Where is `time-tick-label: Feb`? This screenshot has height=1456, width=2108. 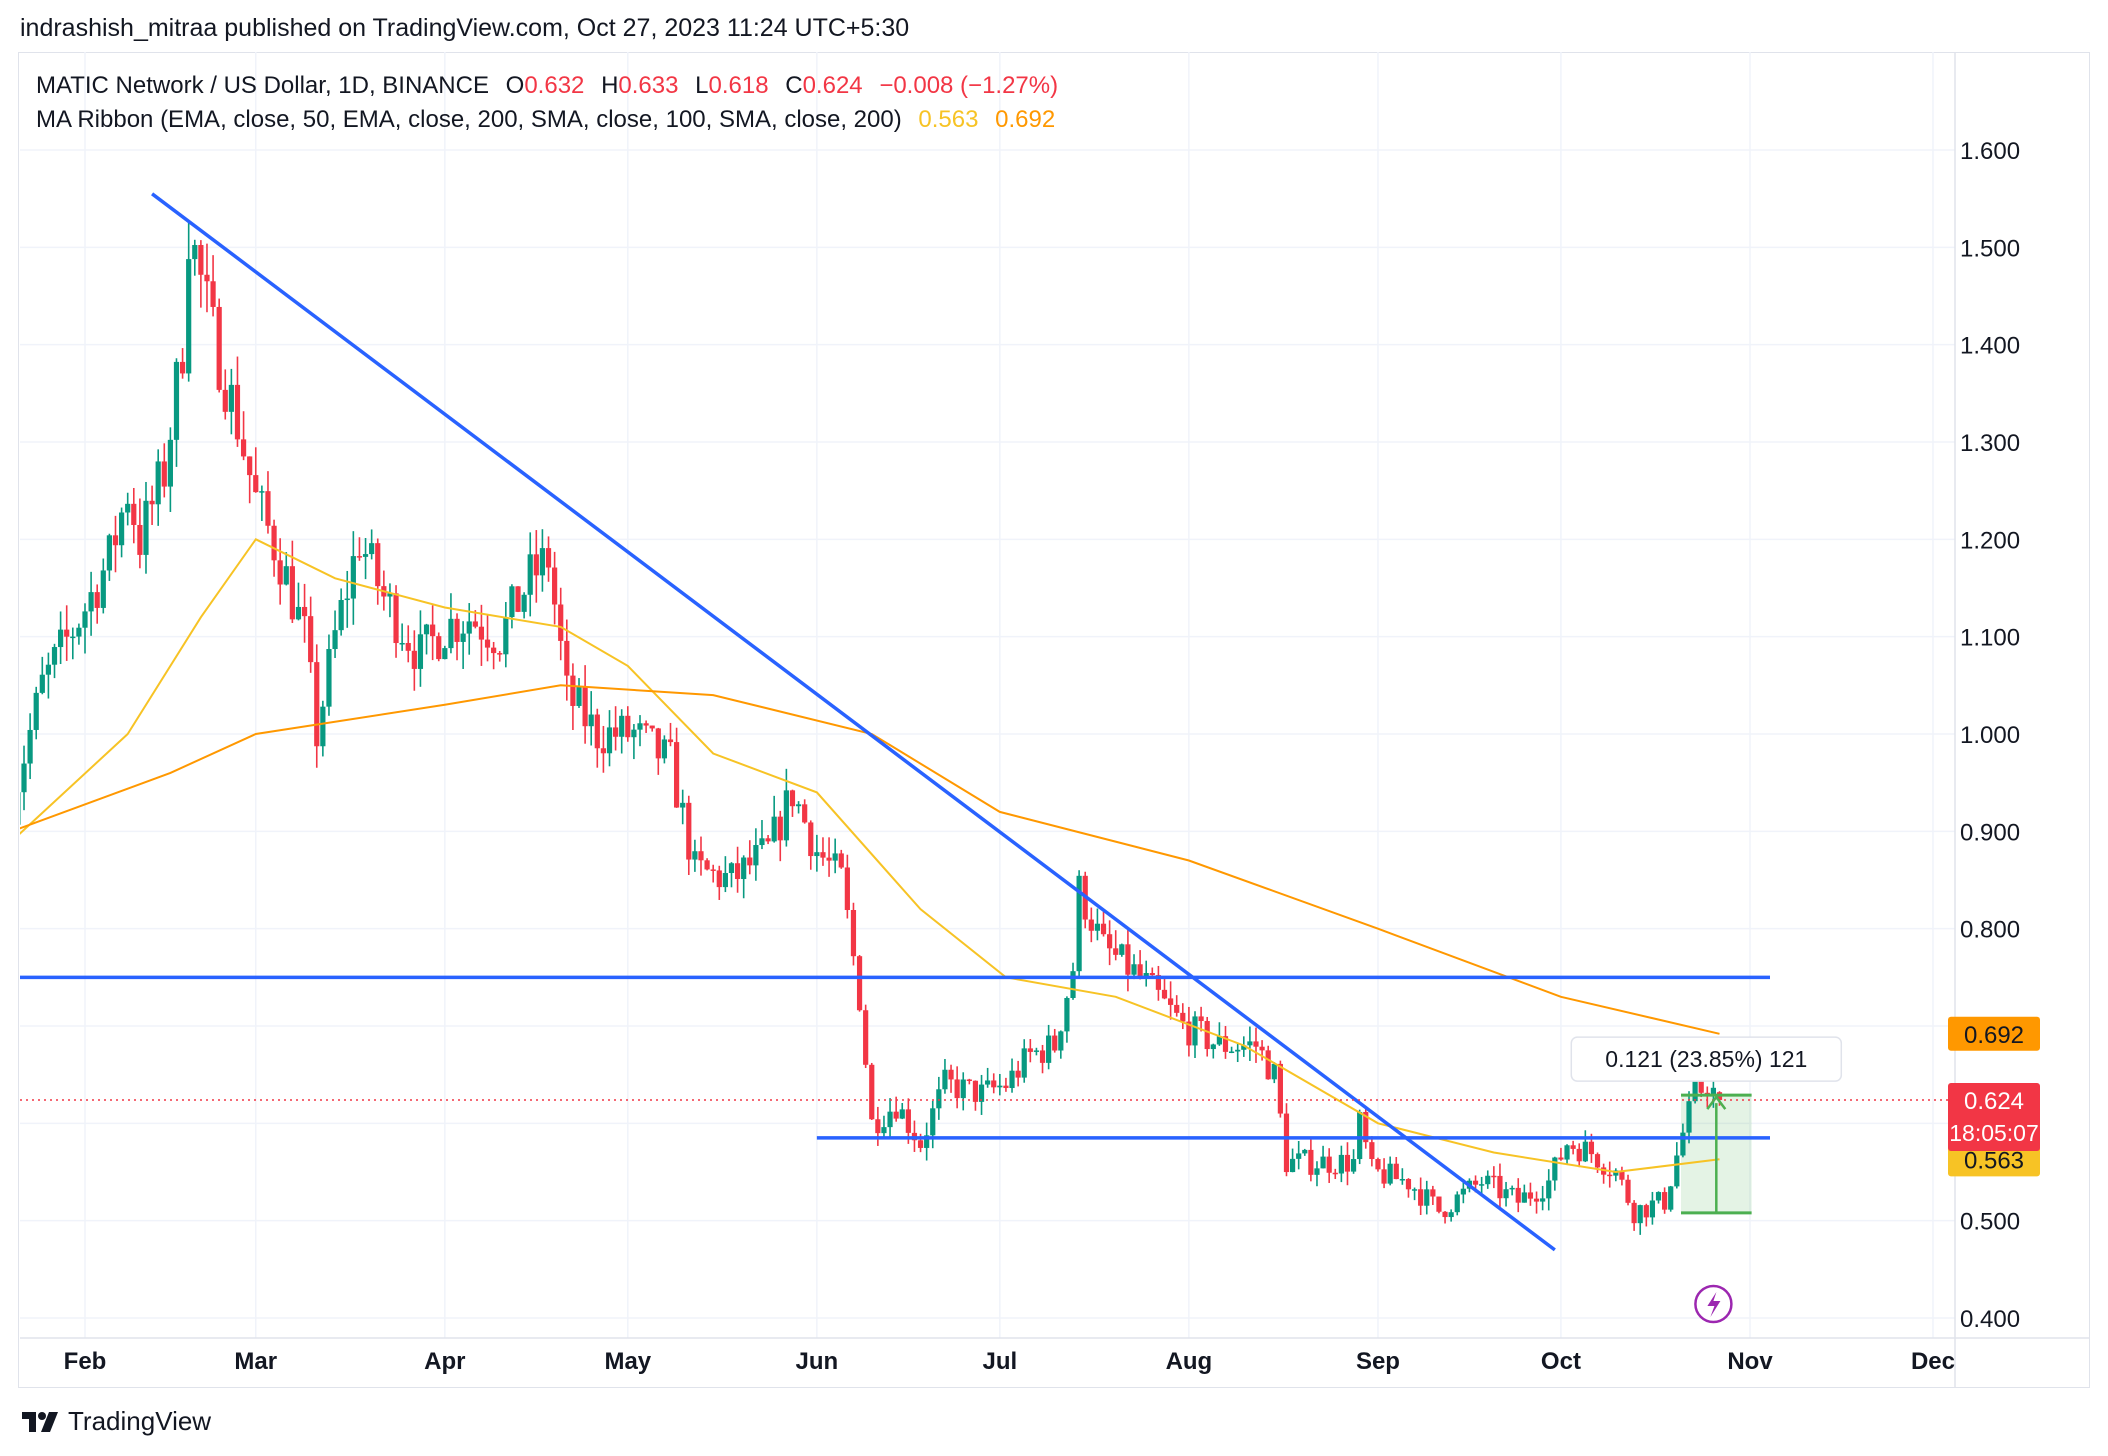
time-tick-label: Feb is located at coordinates (85, 1361).